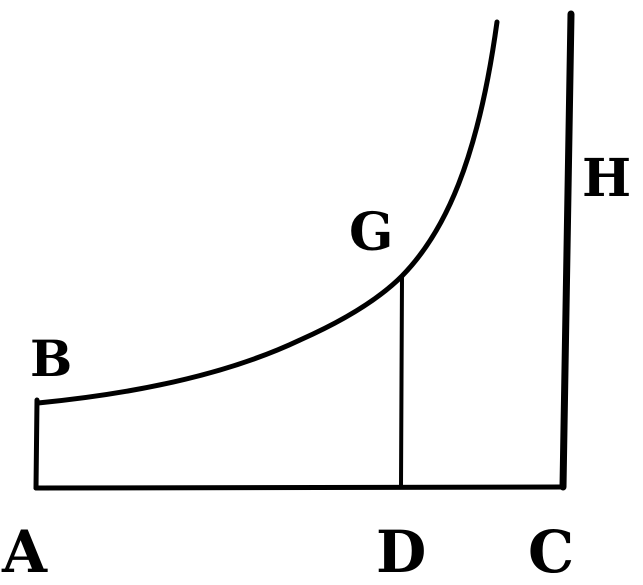 The height and width of the screenshot is (585, 643). I want to click on label-b: B, so click(51, 358).